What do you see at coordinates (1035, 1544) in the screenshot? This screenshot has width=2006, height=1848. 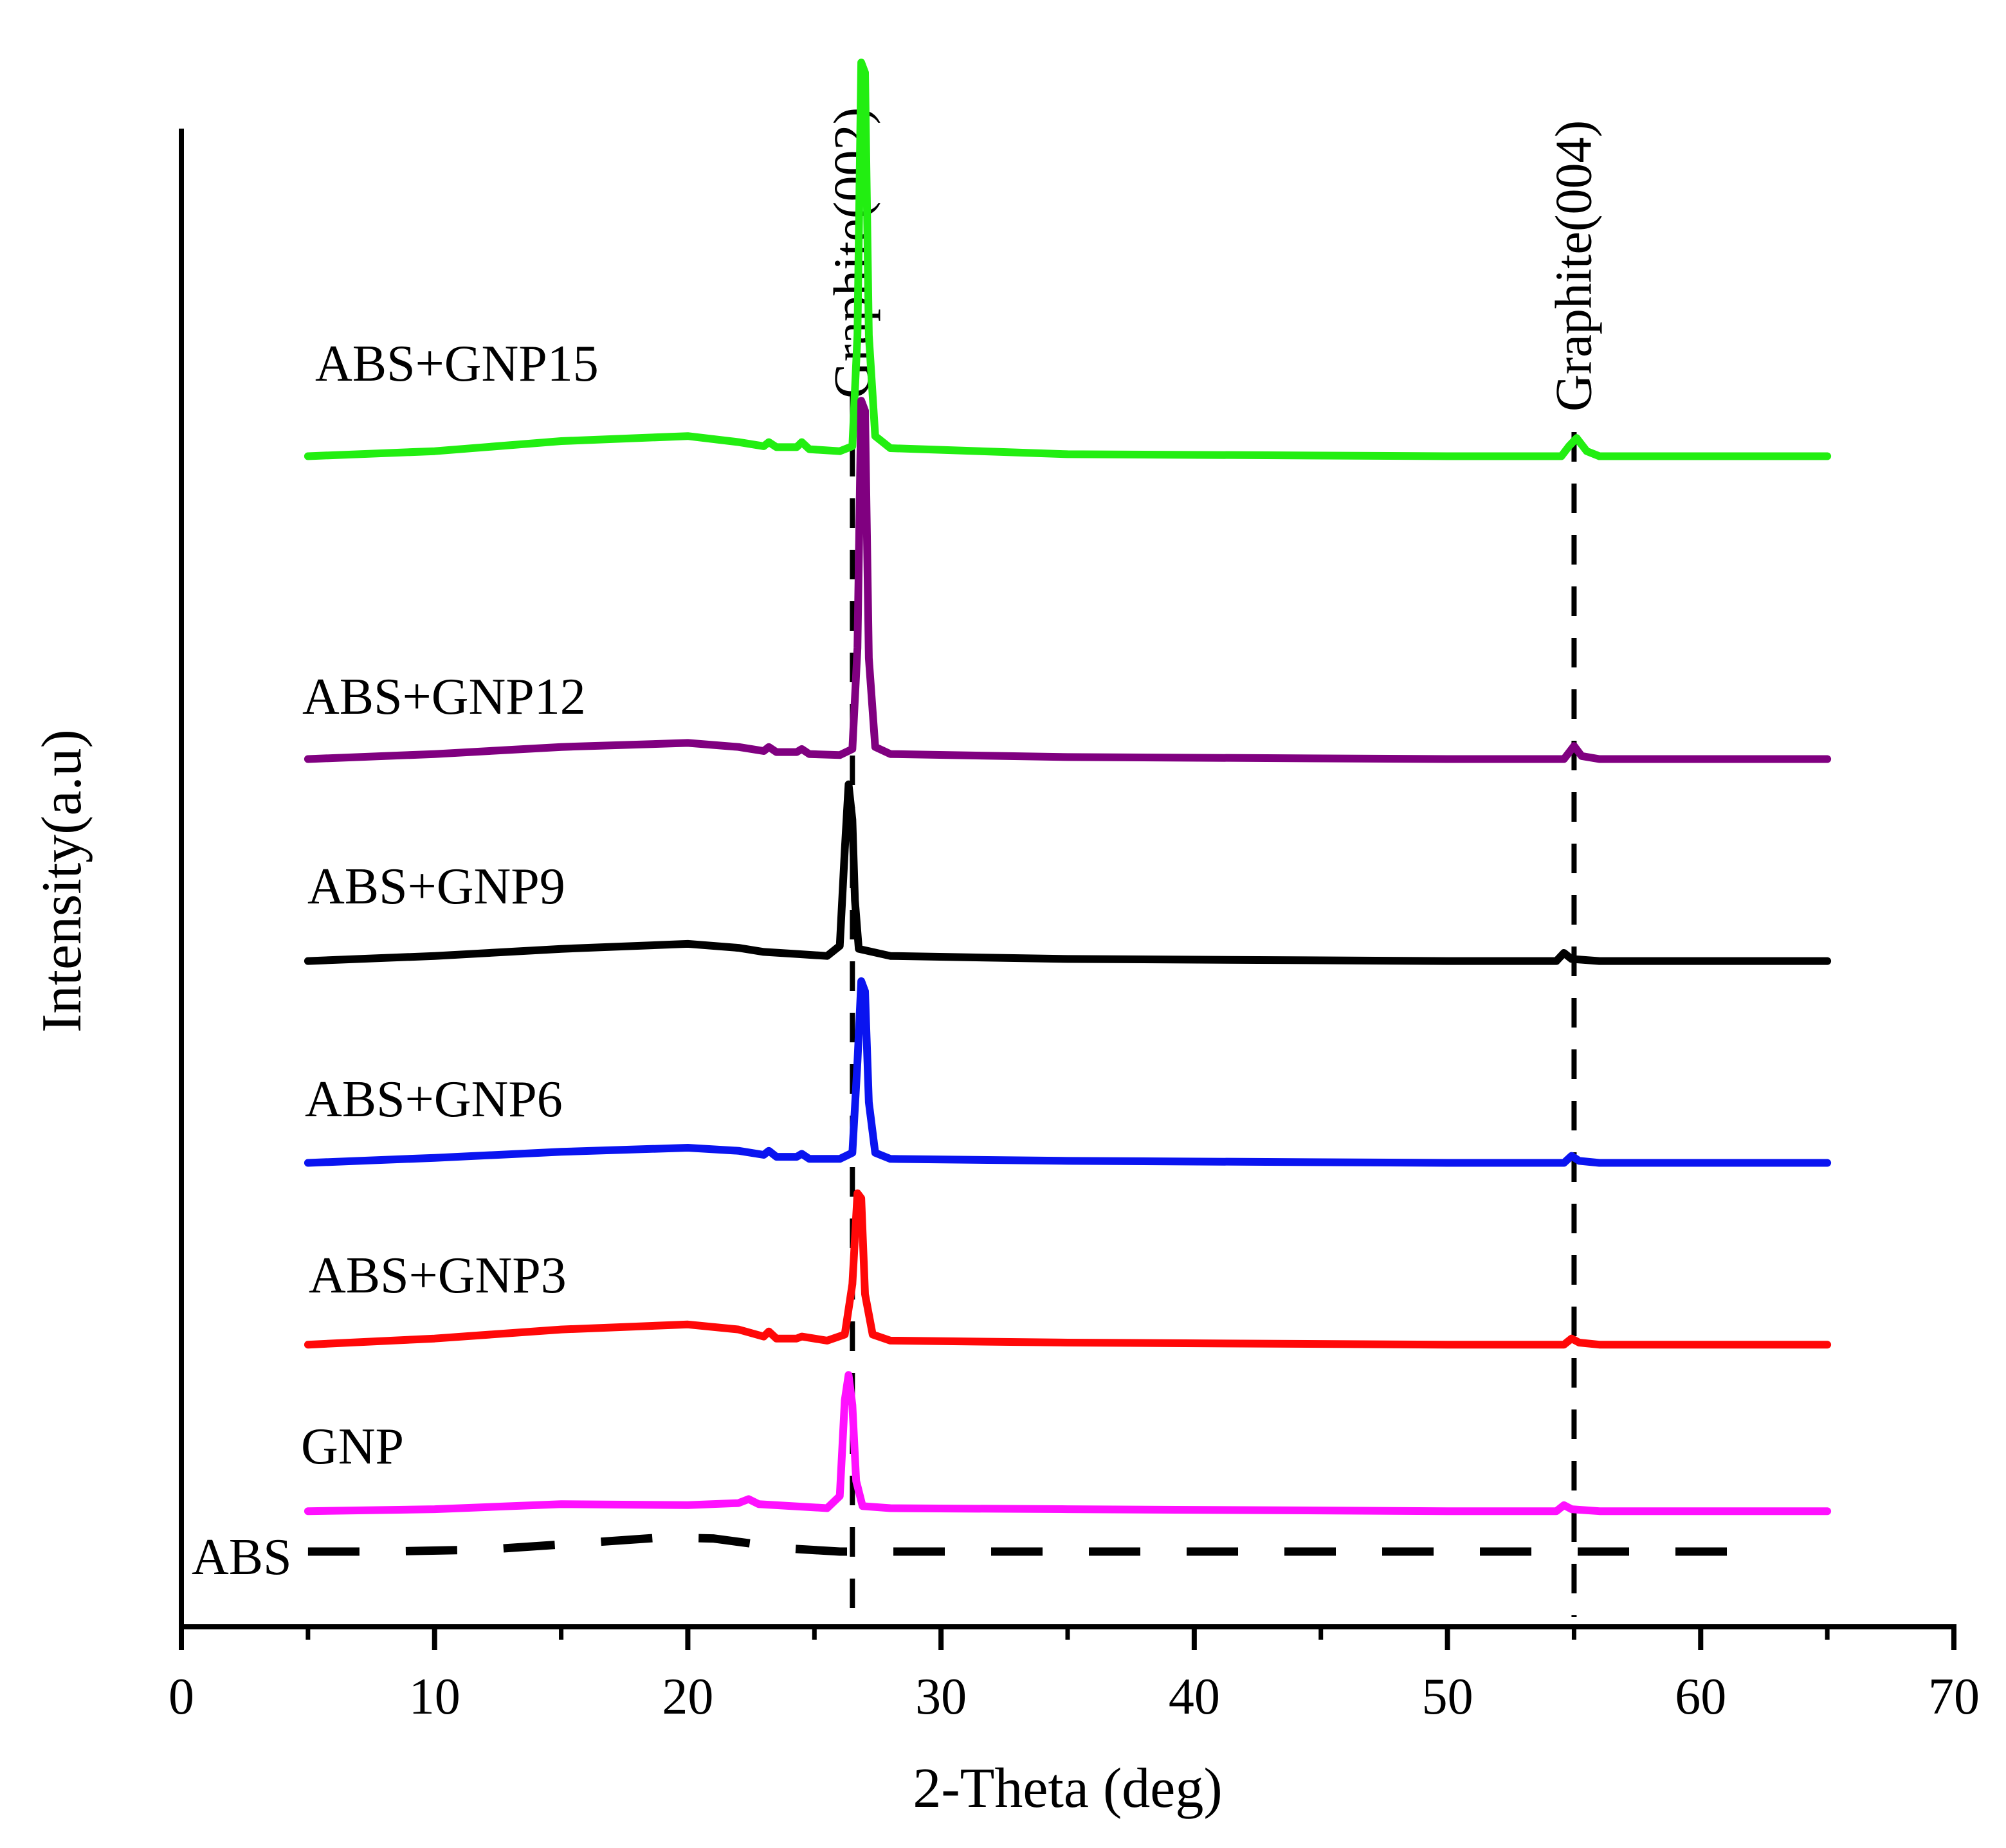 I see `series-line-abs` at bounding box center [1035, 1544].